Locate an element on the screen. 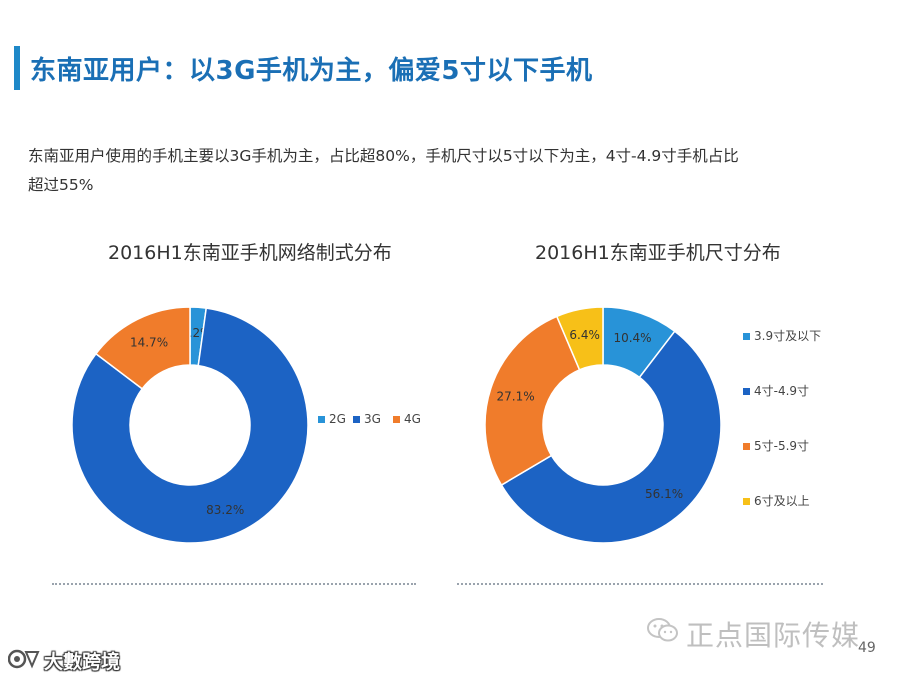 The image size is (900, 675). donut1-legend-label-0: 2G is located at coordinates (337, 419).